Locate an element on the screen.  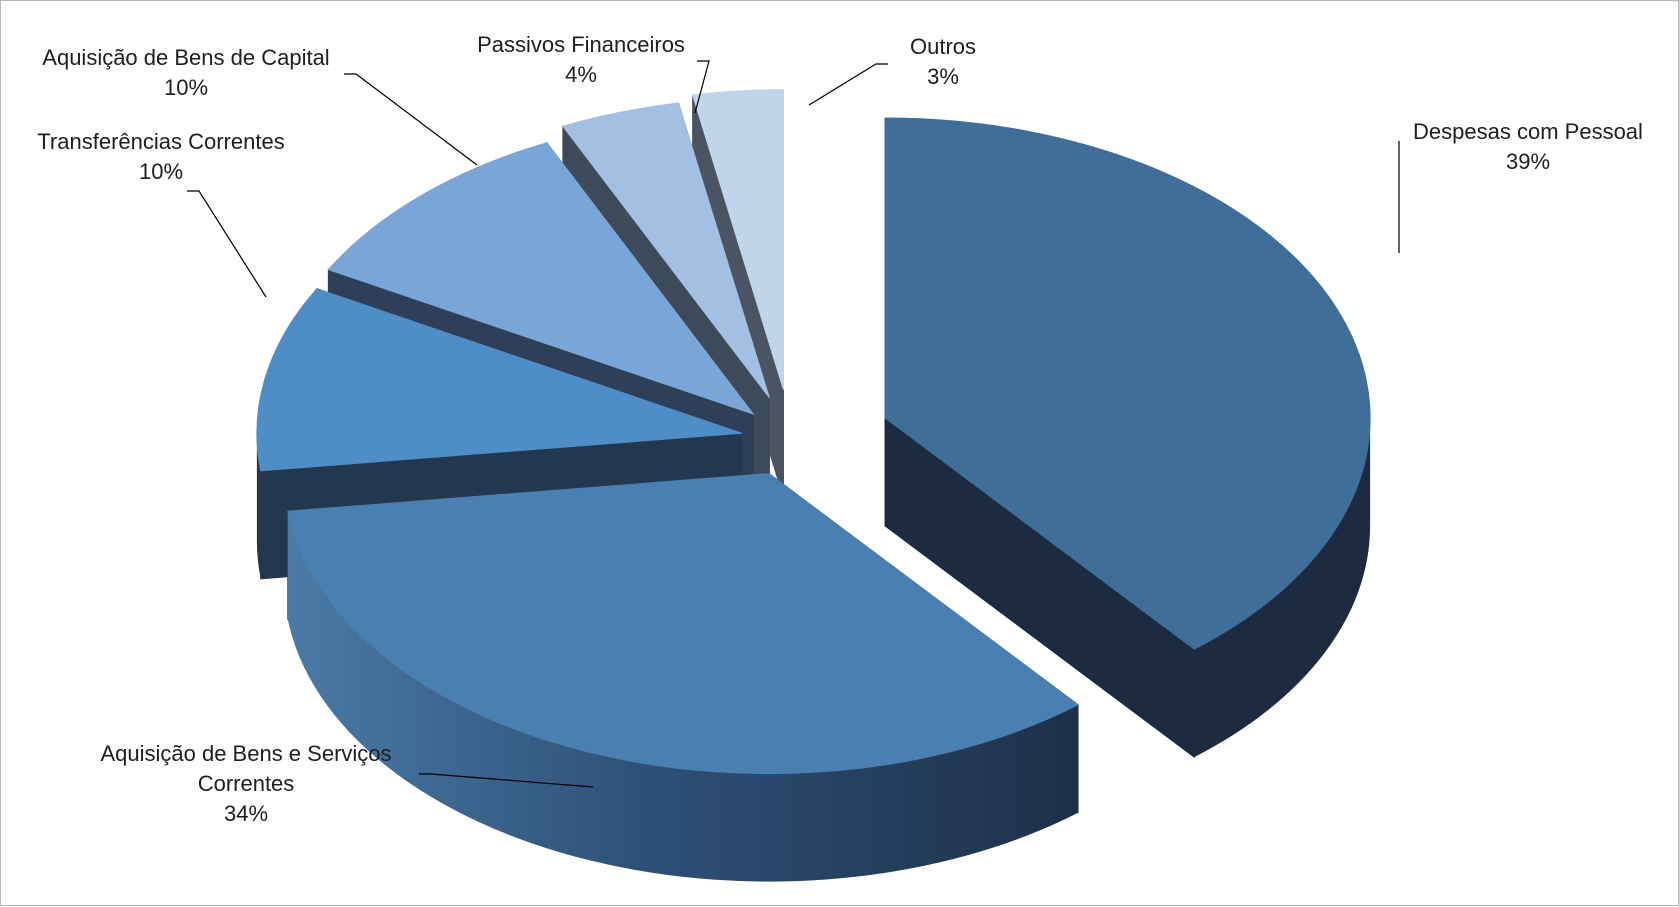
slice-label-2: Aquisição de Bens e Serviços Correntes 34% is located at coordinates (245, 783).